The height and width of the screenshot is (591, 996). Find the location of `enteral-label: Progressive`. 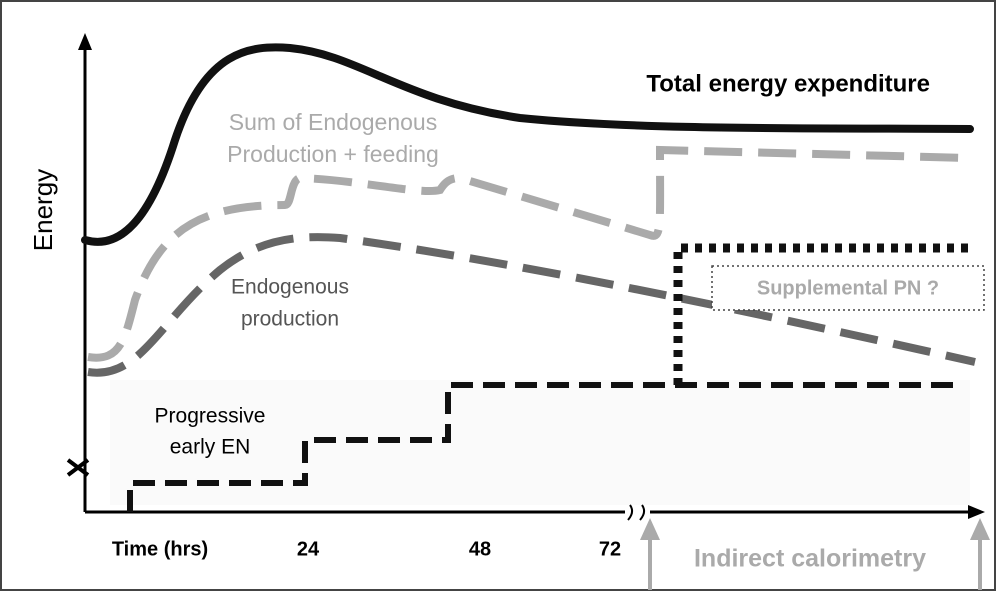

enteral-label: Progressive is located at coordinates (210, 416).